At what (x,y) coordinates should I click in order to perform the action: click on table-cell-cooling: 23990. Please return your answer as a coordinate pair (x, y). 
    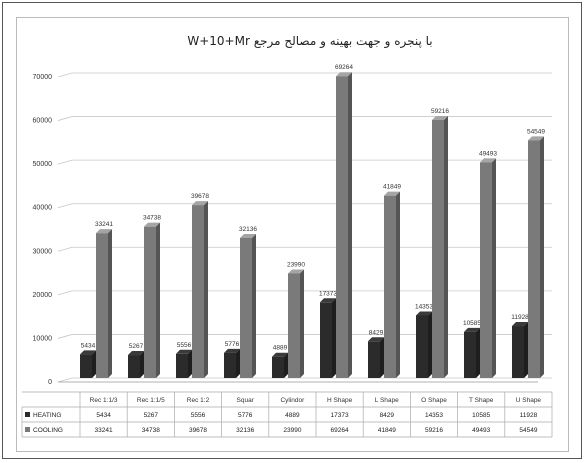
    Looking at the image, I should click on (292, 430).